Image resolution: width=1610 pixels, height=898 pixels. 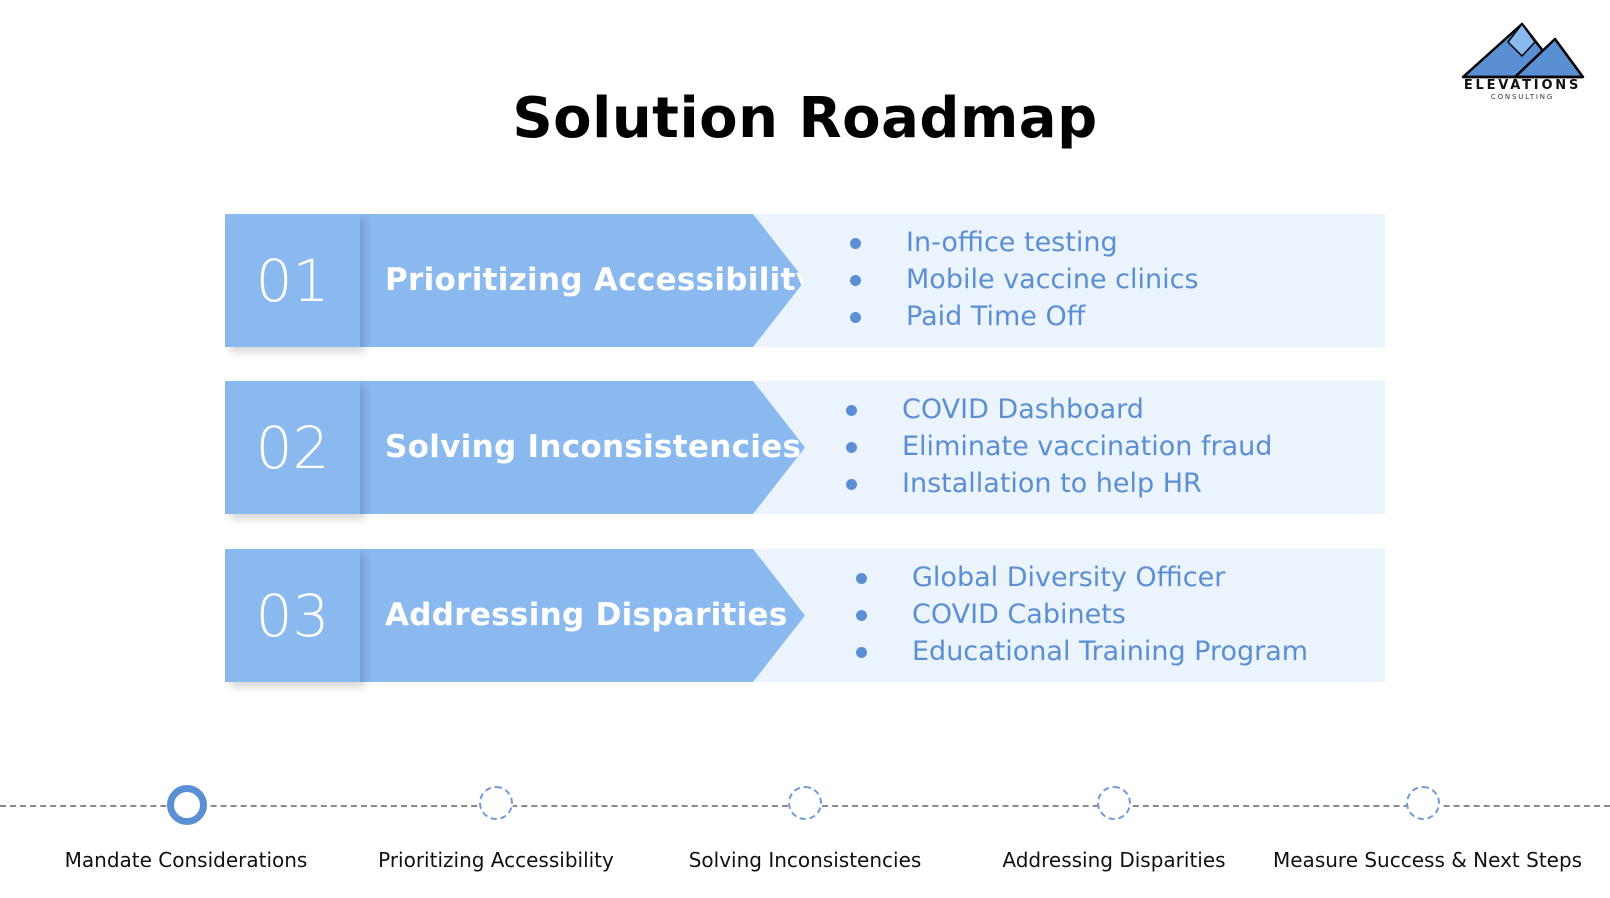 I want to click on timeline-step-1-active-icon, so click(x=187, y=805).